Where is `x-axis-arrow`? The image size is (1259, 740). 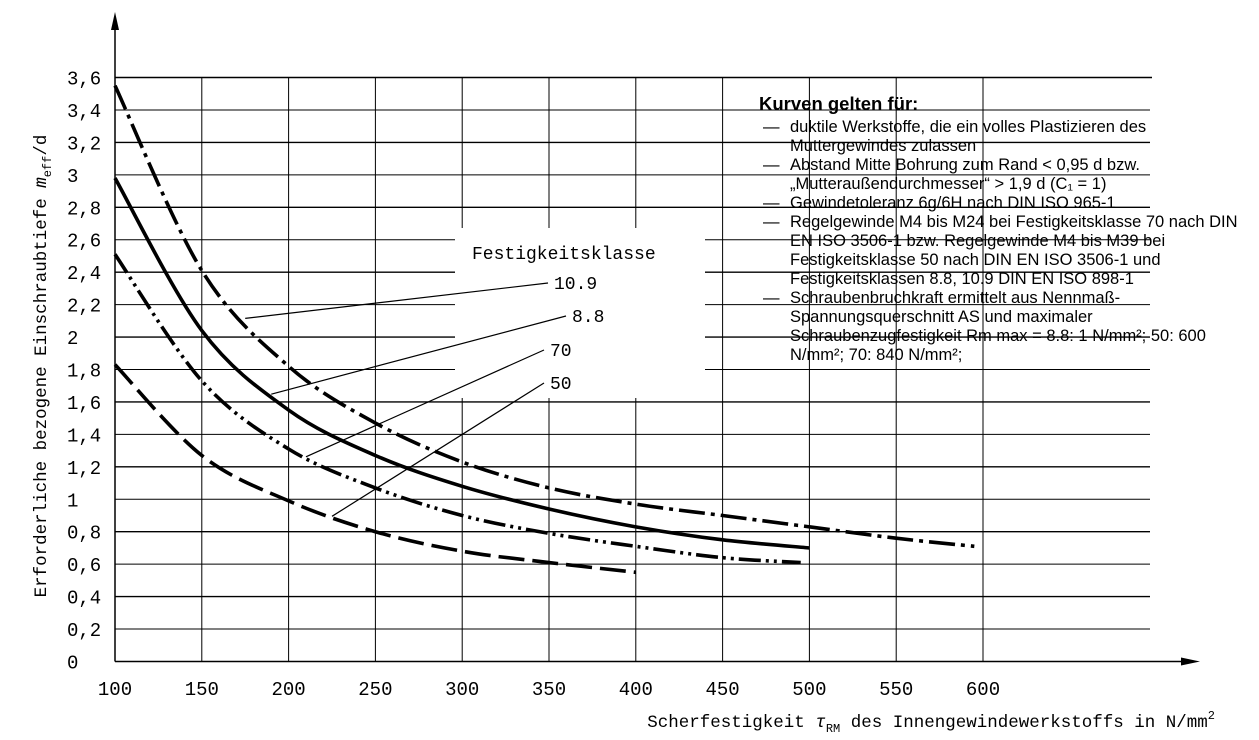 x-axis-arrow is located at coordinates (1190, 661).